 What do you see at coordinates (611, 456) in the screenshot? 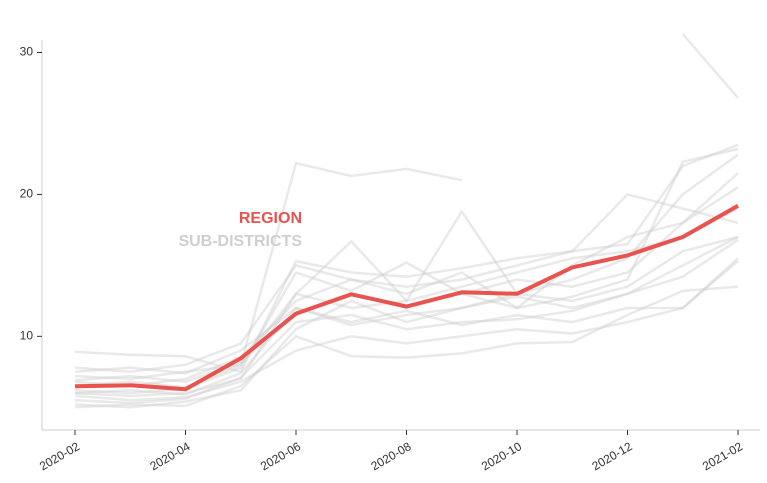
I see `x-tick-label: 2020-12` at bounding box center [611, 456].